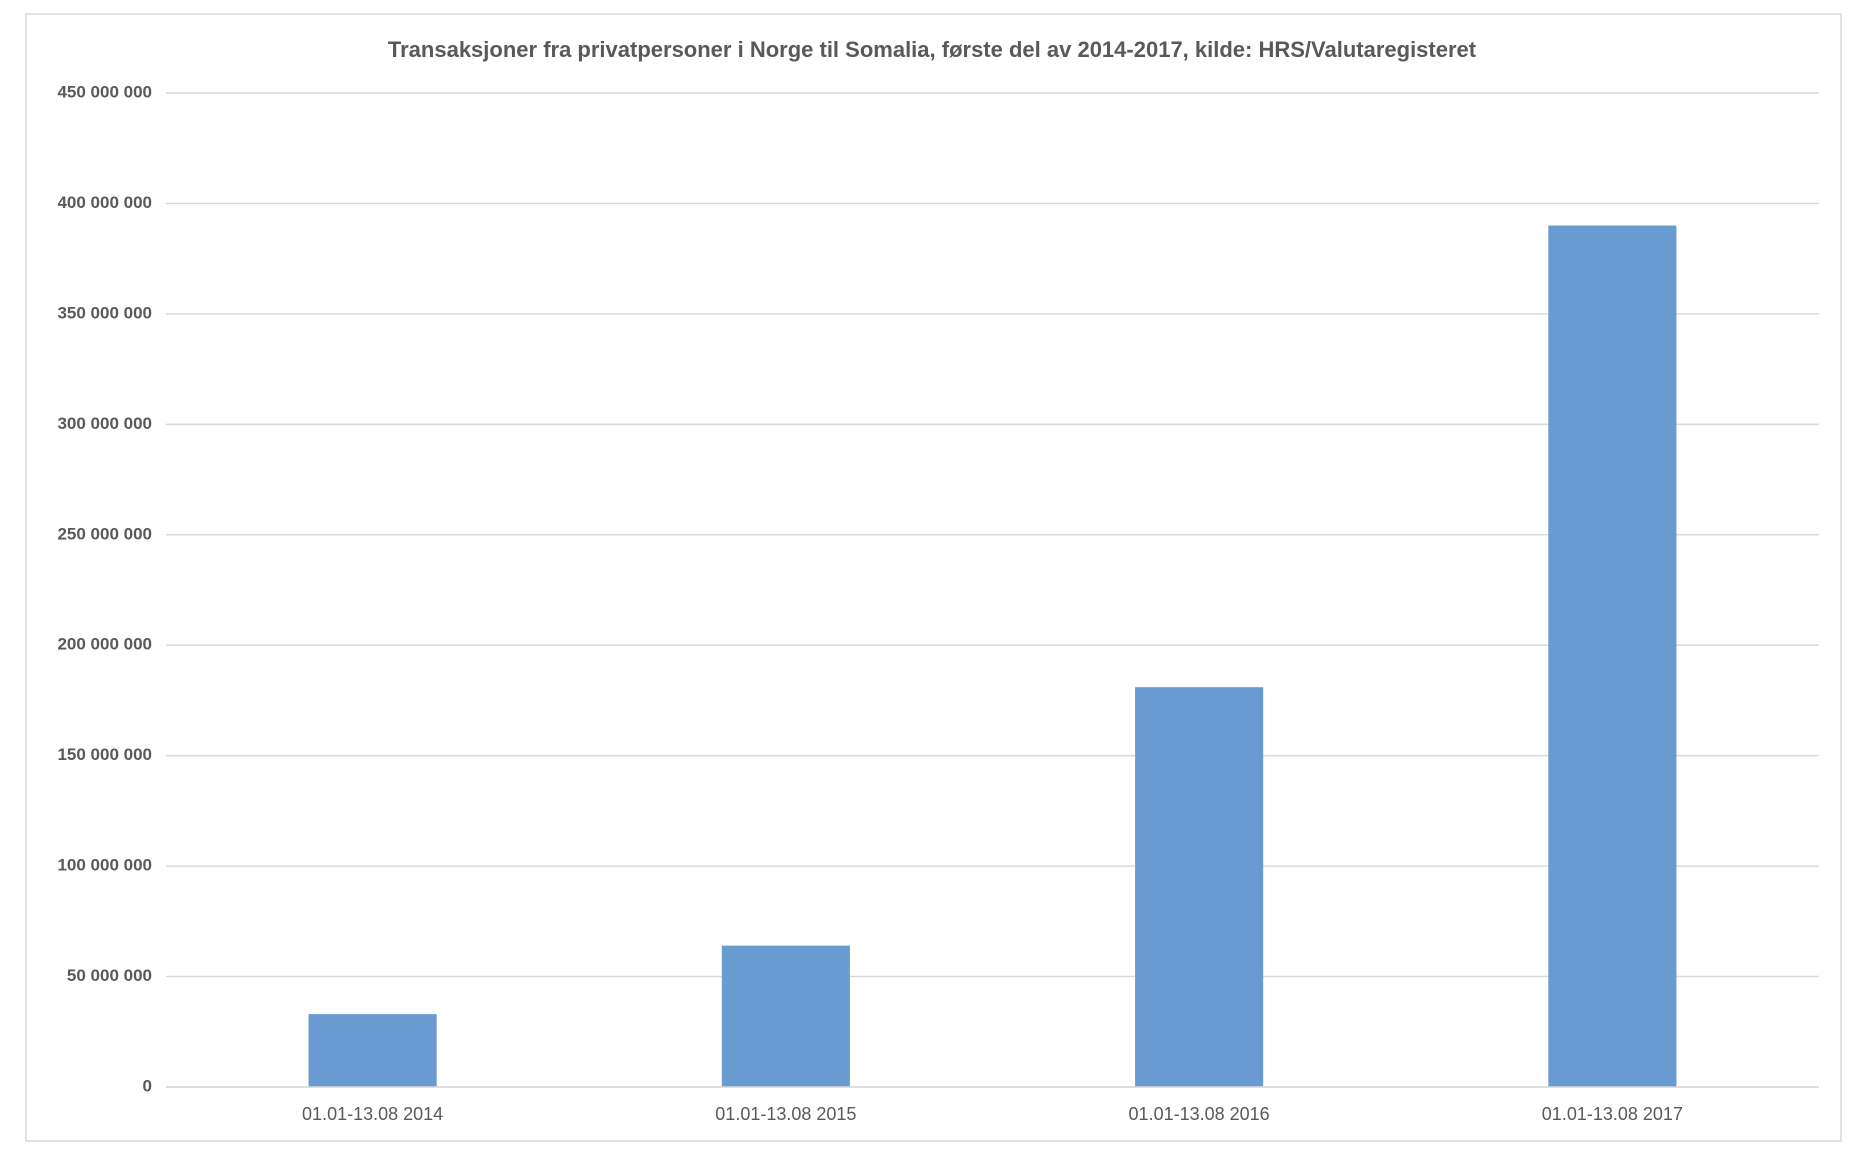  Describe the element at coordinates (1199, 1114) in the screenshot. I see `x-tick-label: 01.01-13.08 2016` at that location.